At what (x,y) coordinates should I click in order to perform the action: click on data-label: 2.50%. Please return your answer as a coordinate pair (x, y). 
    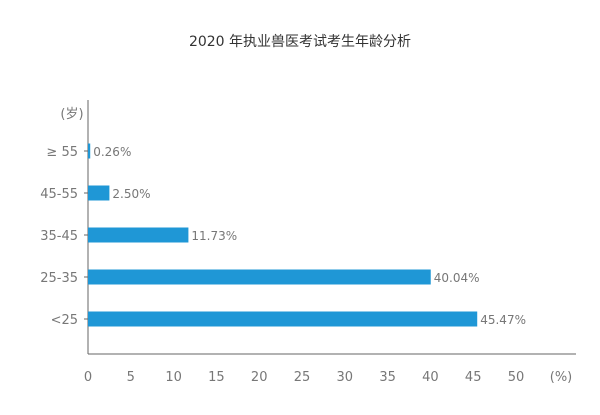
    Looking at the image, I should click on (131, 194).